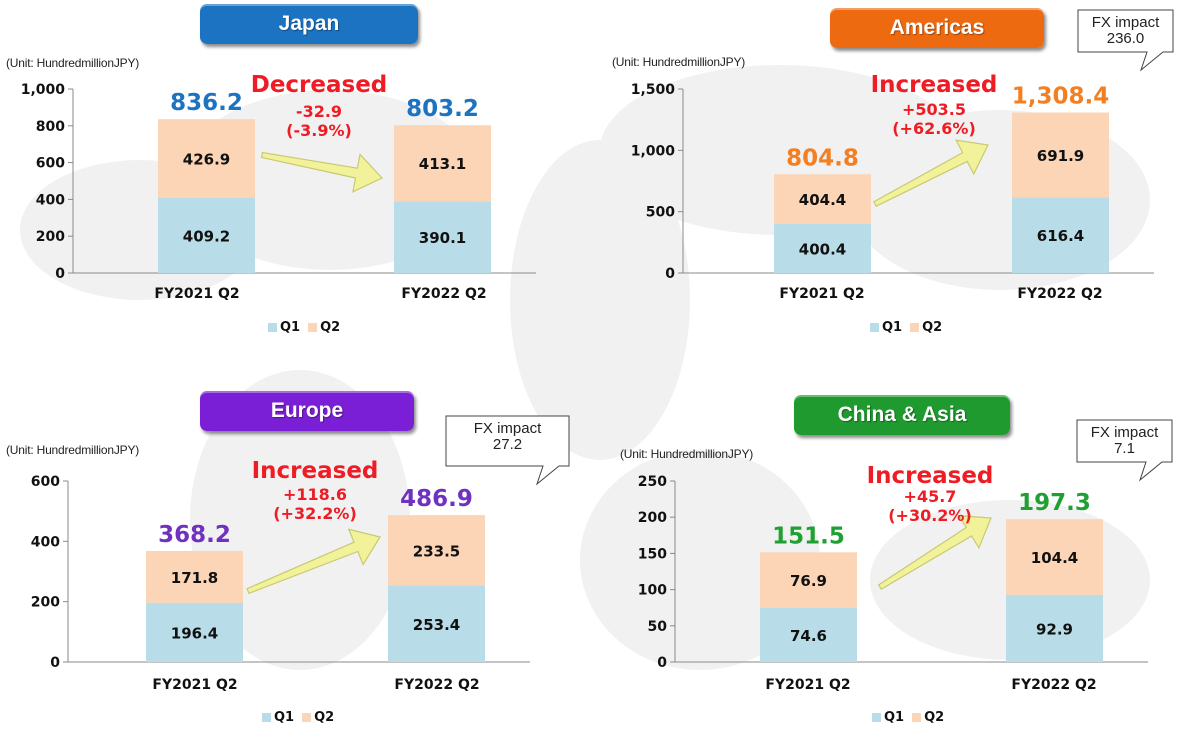  I want to click on bar-value-label: 400.4, so click(822, 249).